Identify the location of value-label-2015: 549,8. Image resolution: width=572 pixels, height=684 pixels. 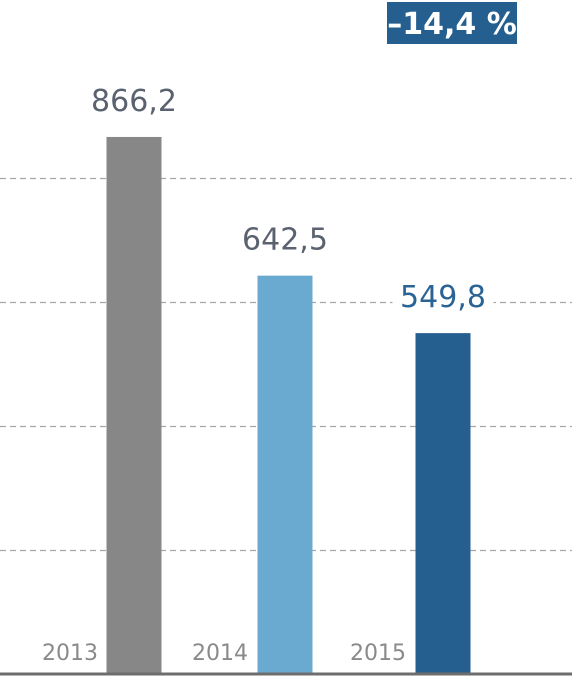
(443, 297).